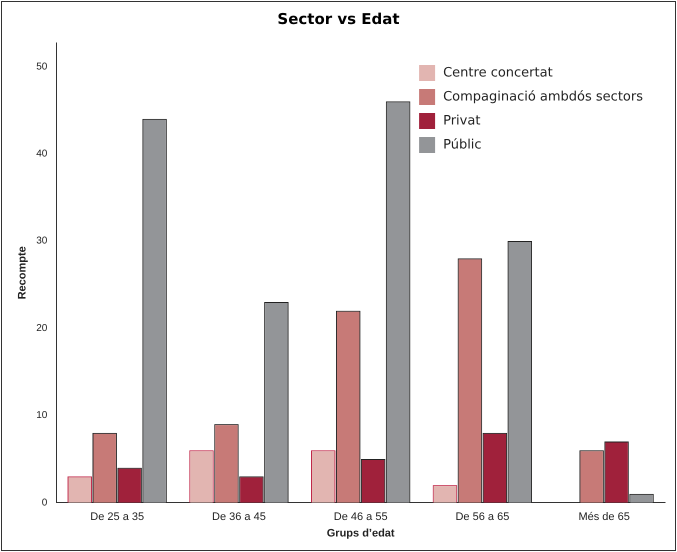 Image resolution: width=677 pixels, height=552 pixels. Describe the element at coordinates (42, 416) in the screenshot. I see `y-tick-label: 10` at that location.